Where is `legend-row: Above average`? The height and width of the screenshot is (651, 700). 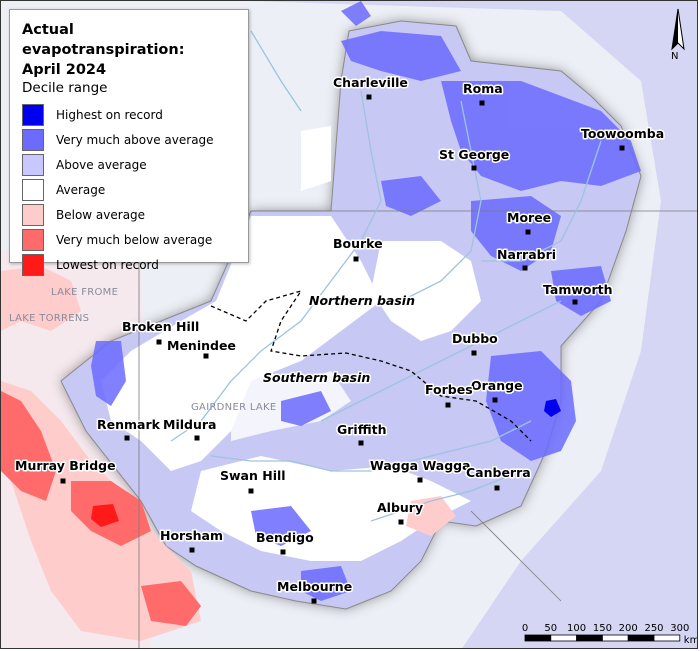
legend-row: Above average is located at coordinates (130, 164).